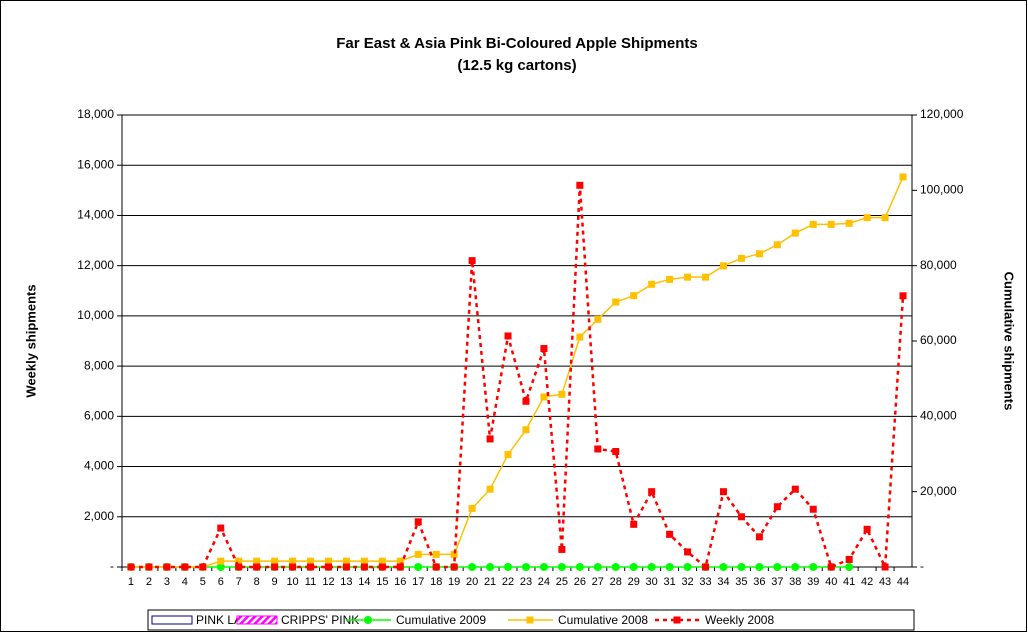 The height and width of the screenshot is (633, 1028). Describe the element at coordinates (454, 582) in the screenshot. I see `x-tick-label: 19` at that location.